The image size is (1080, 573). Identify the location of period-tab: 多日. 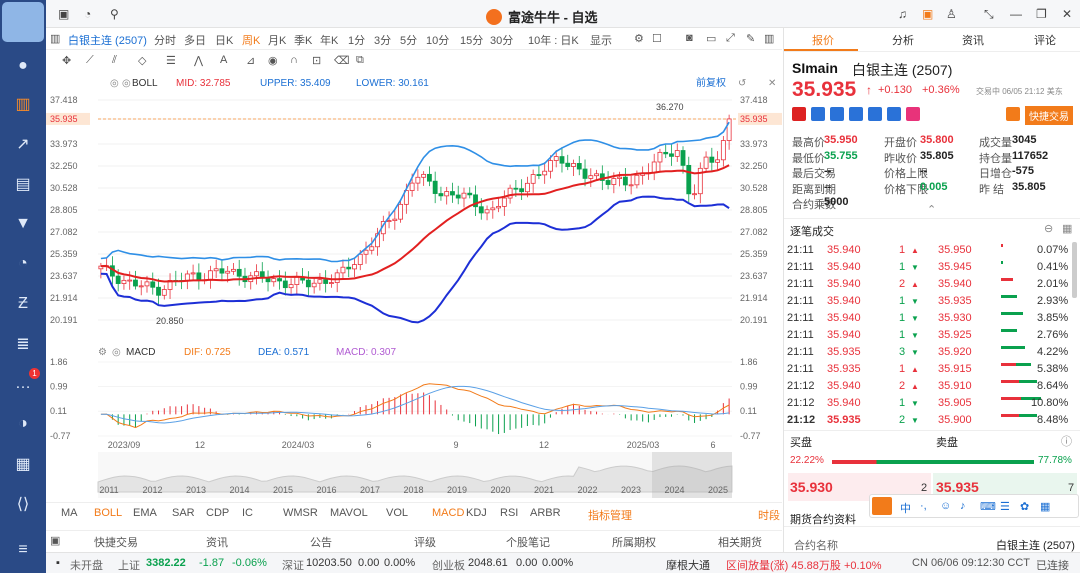
(195, 41).